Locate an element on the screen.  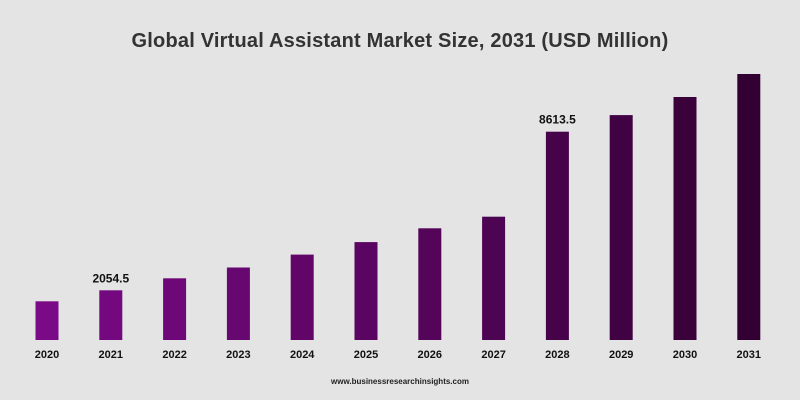
bar-2028 is located at coordinates (557, 235).